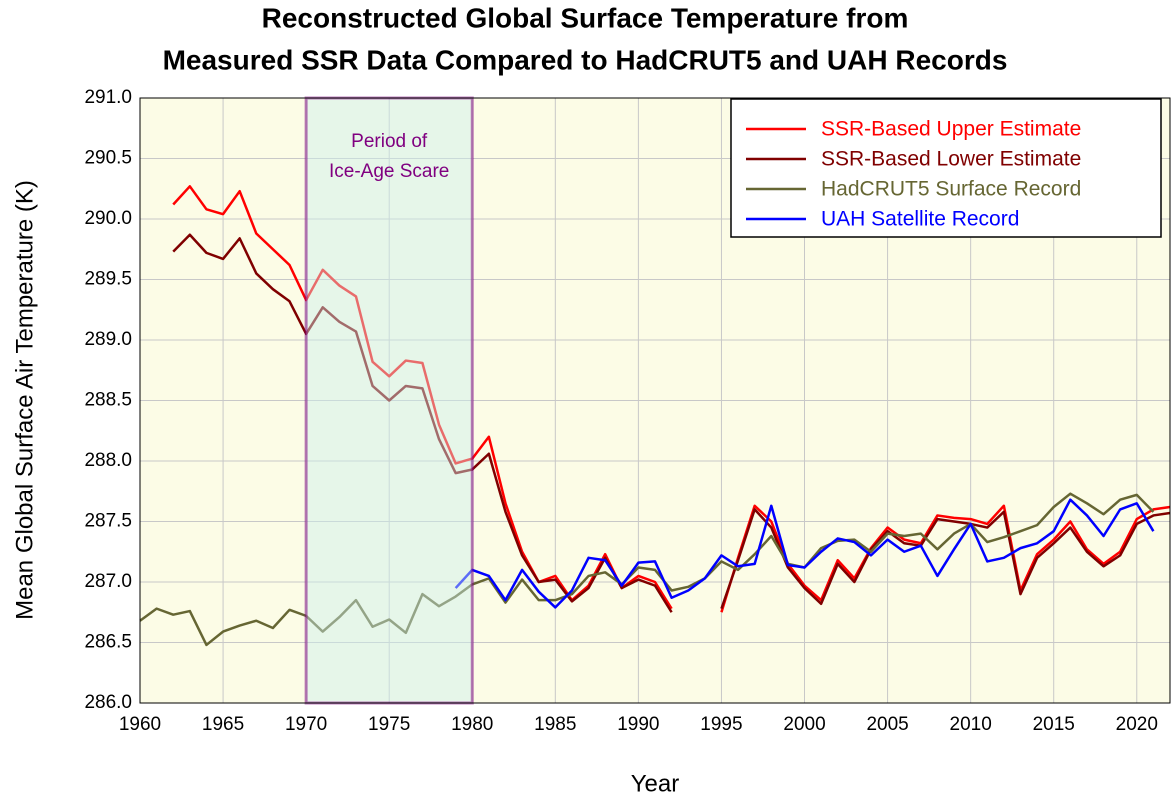  I want to click on series-line, so click(804, 553).